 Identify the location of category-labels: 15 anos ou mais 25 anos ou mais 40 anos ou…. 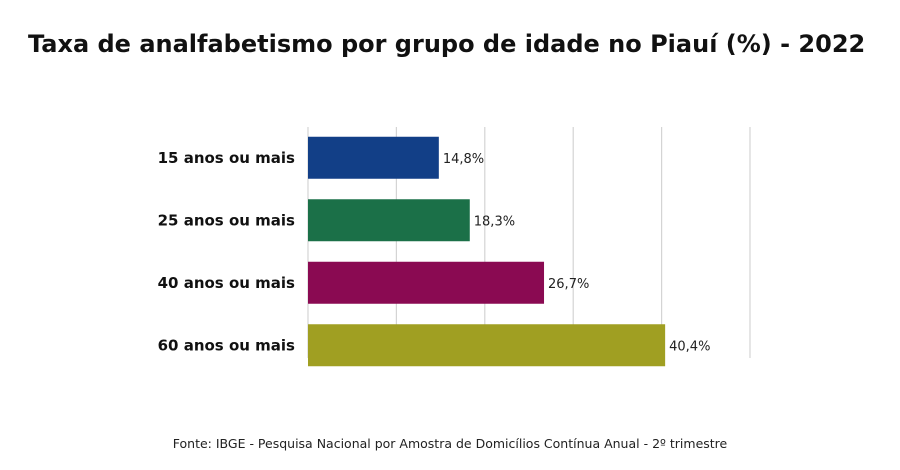
(226, 252).